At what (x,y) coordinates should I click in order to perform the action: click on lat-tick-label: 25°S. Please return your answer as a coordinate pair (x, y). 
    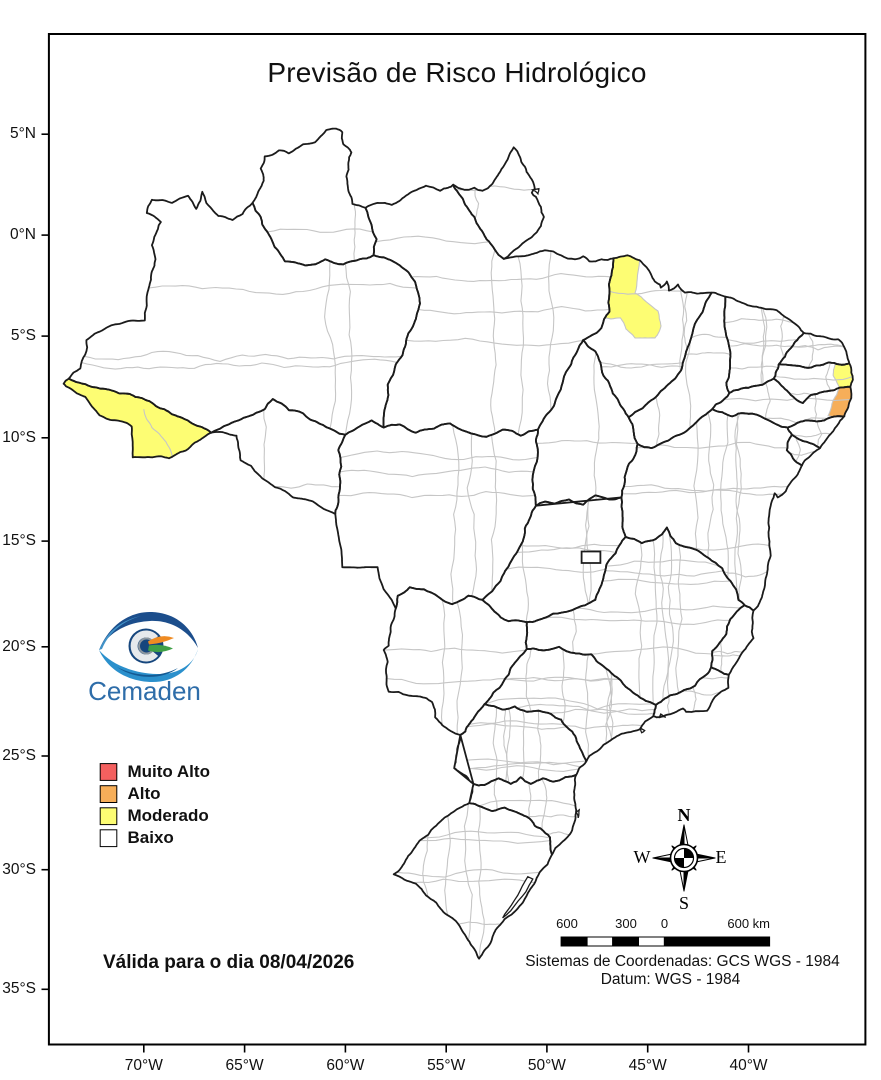
    Looking at the image, I should click on (19, 755).